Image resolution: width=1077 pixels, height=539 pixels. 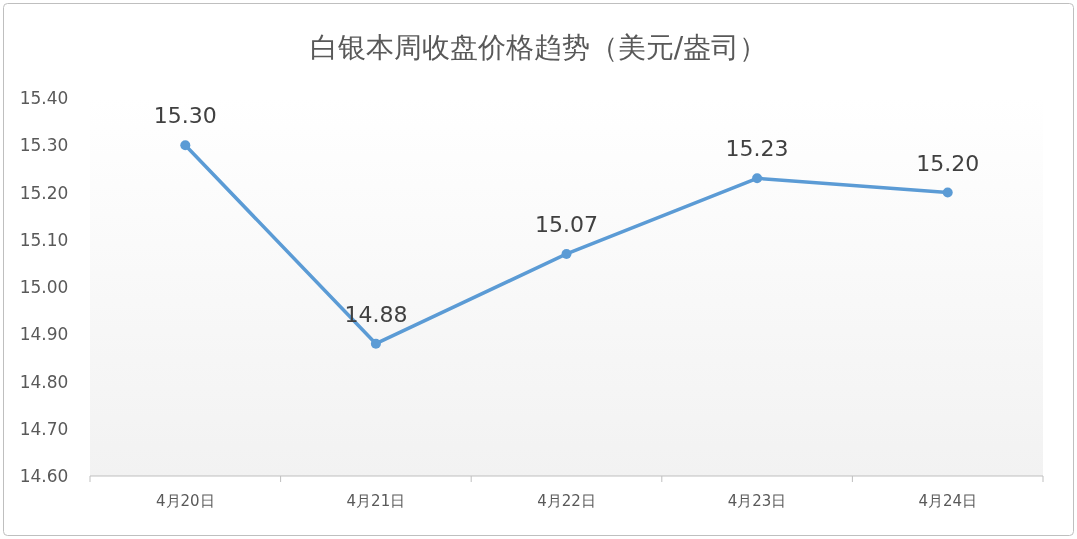 I want to click on x-tick-label: 4月24日, so click(x=948, y=501).